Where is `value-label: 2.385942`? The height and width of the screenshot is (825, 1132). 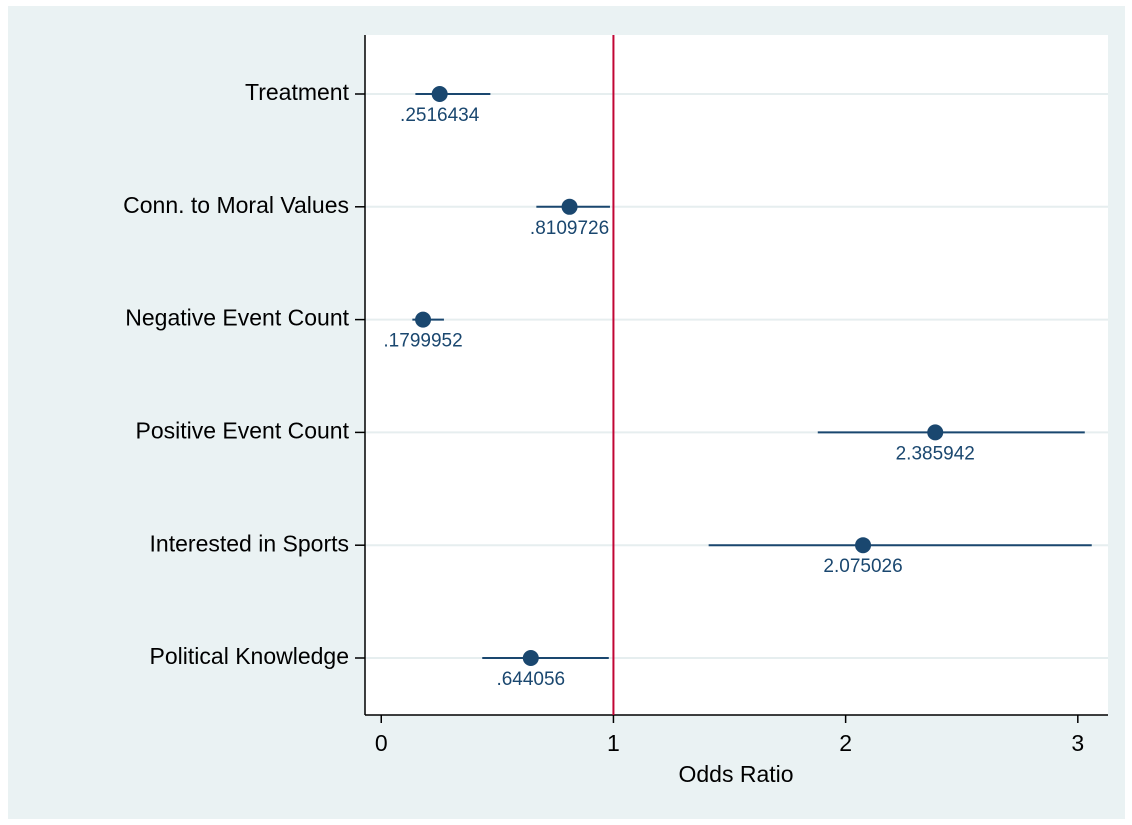 value-label: 2.385942 is located at coordinates (935, 453).